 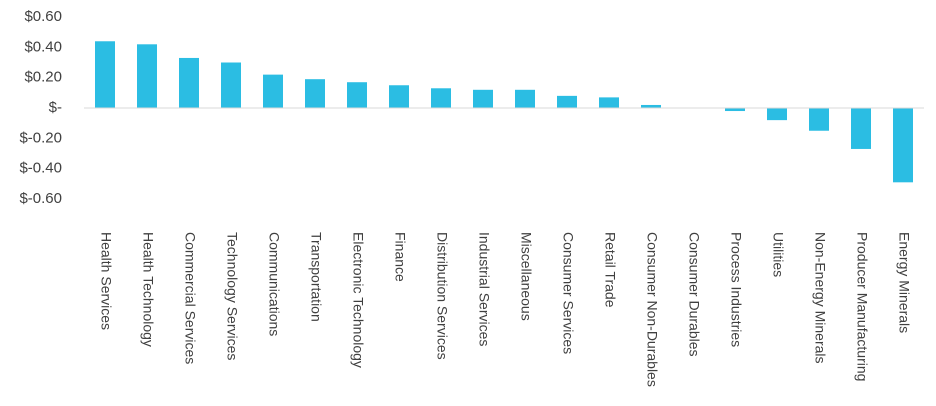 I want to click on y-tick-label: $0.40, so click(x=43, y=46).